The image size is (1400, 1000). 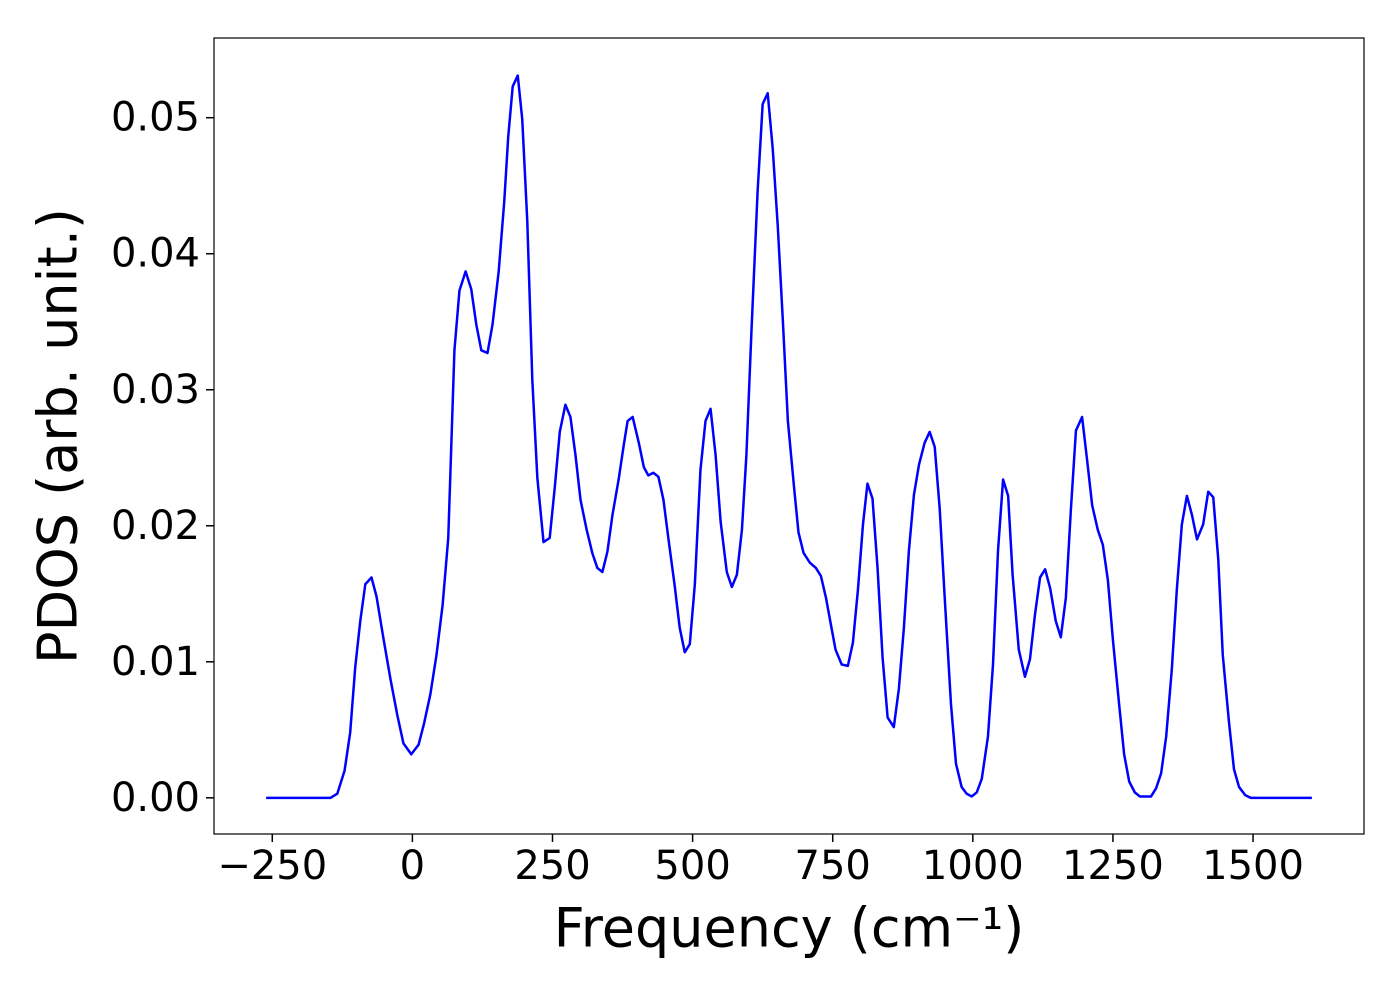 I want to click on y-tick-label: 0.03, so click(x=155, y=390).